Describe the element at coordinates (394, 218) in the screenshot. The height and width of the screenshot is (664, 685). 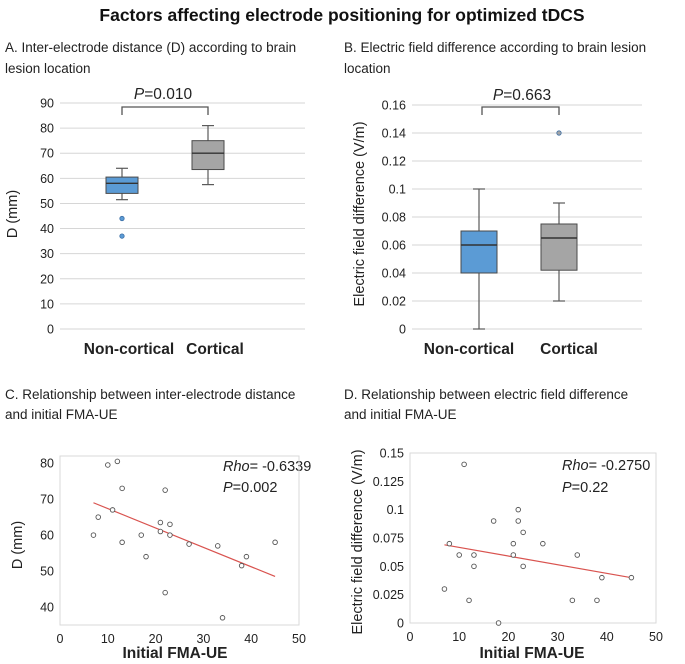
I see `panel-b-y-tick-label: 0.08` at that location.